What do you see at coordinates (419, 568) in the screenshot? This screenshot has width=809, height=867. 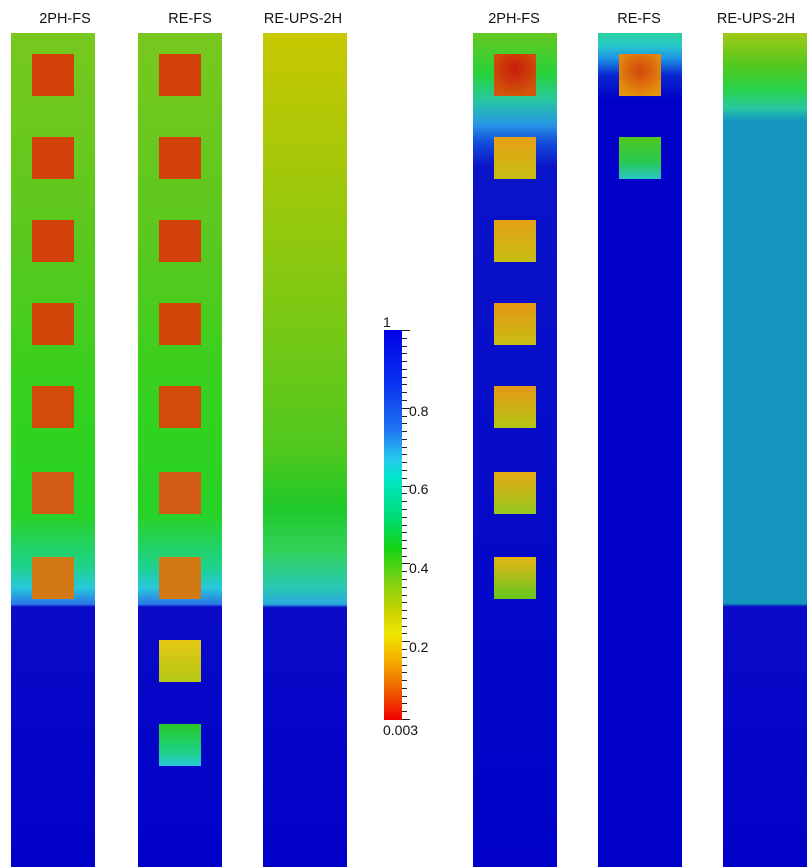 I see `colorbar-tick-label: 0.4` at bounding box center [419, 568].